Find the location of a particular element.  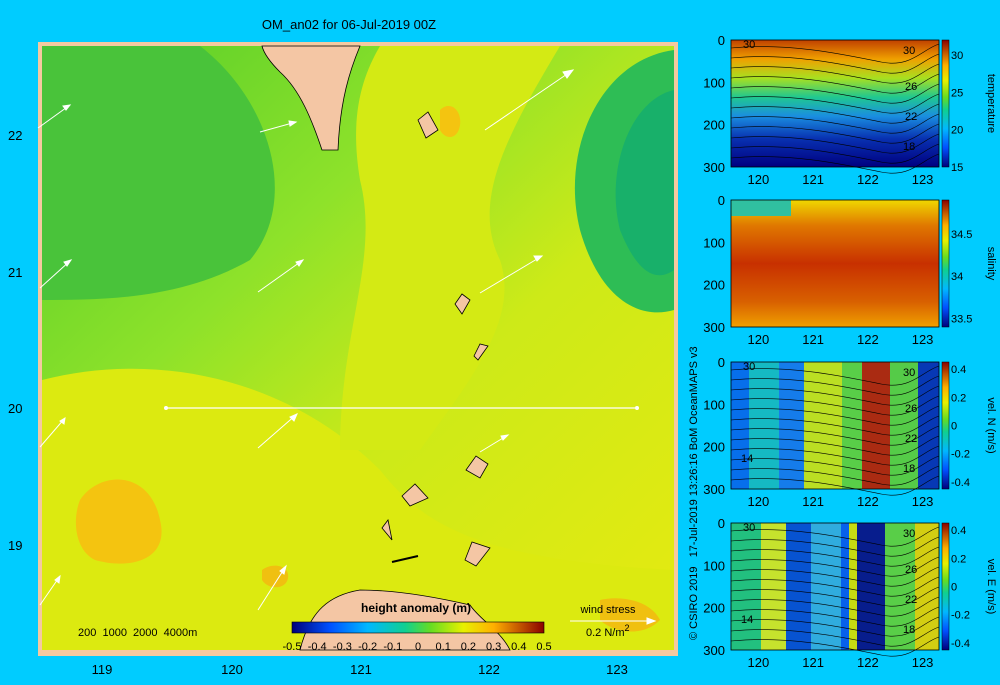

contour-label: 14 is located at coordinates (747, 620).